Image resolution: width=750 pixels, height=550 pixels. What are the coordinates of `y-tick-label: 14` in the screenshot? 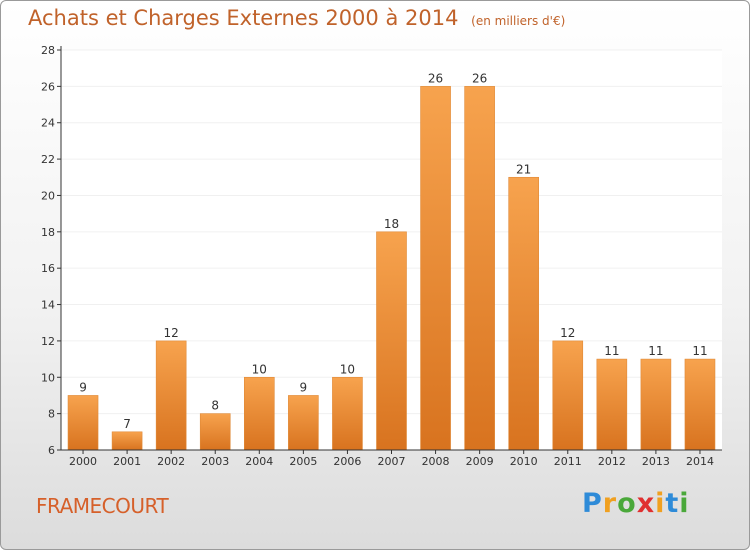 It's located at (48, 305).